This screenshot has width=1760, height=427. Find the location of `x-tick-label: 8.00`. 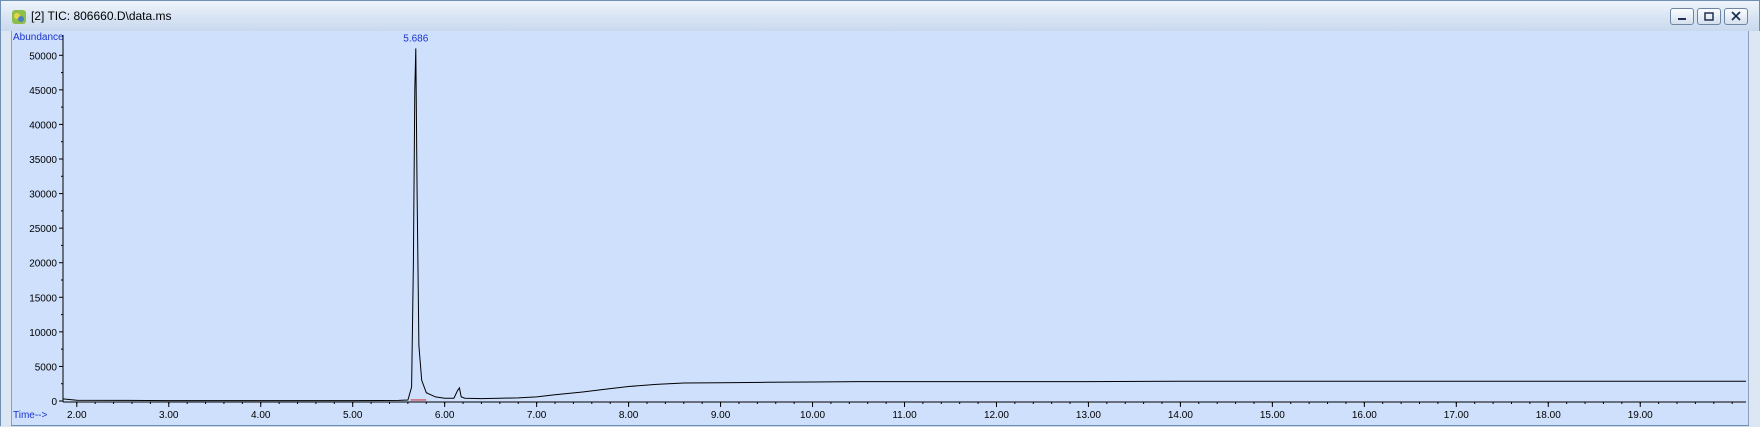

x-tick-label: 8.00 is located at coordinates (629, 415).